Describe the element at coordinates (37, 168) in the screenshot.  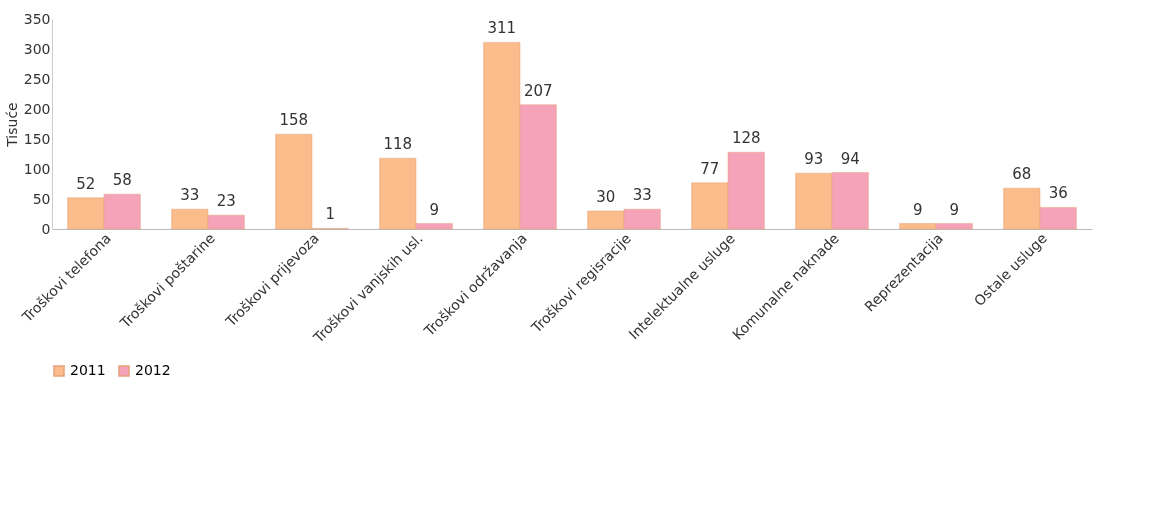
I see `y-tick-label: 100` at that location.